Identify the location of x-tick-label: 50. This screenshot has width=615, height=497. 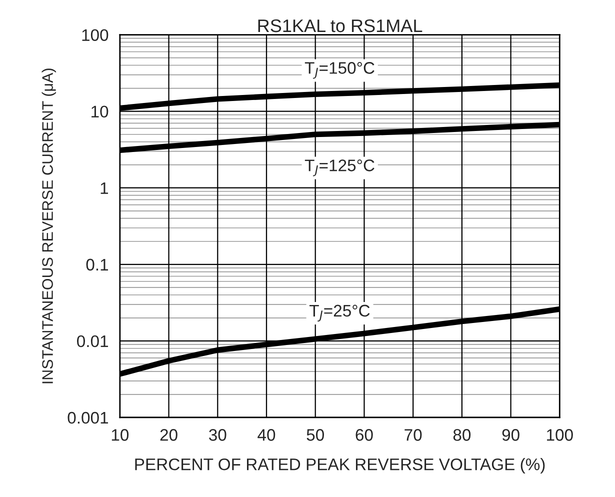
(315, 435).